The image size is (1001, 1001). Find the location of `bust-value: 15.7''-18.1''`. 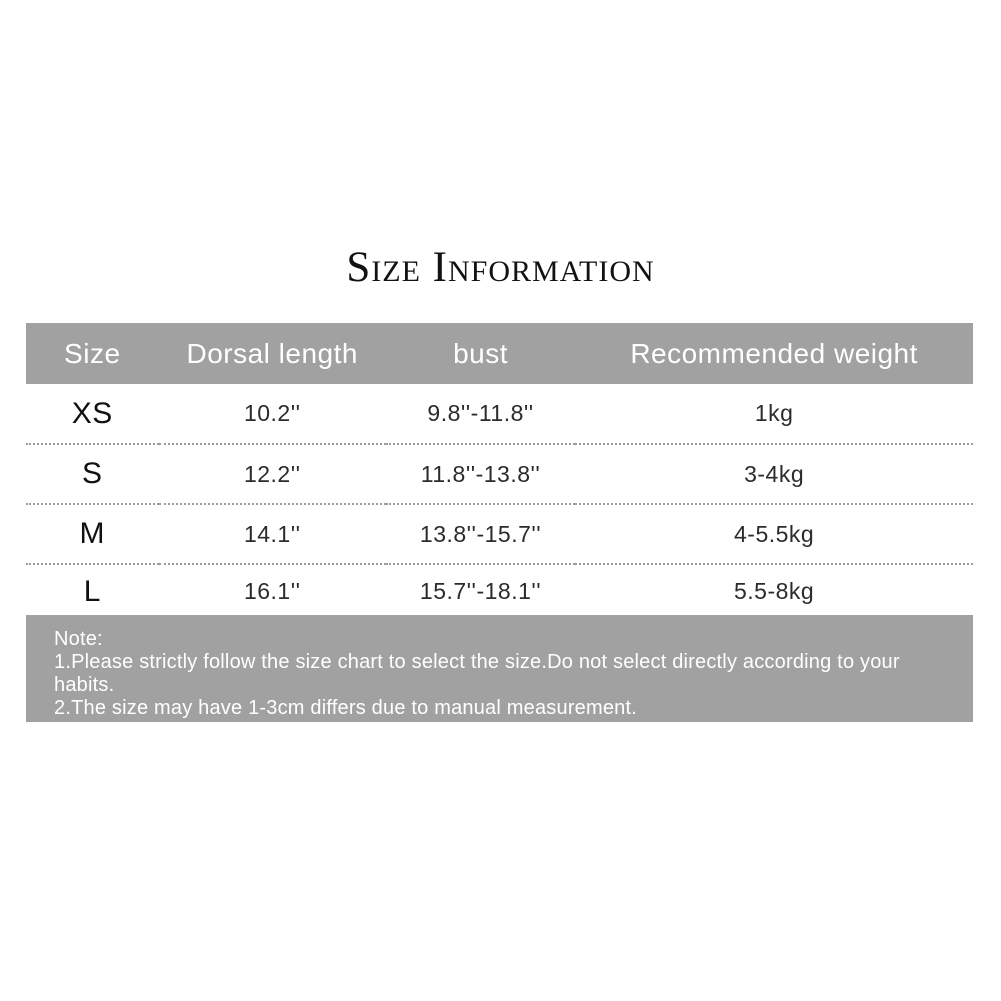

bust-value: 15.7''-18.1'' is located at coordinates (480, 591).